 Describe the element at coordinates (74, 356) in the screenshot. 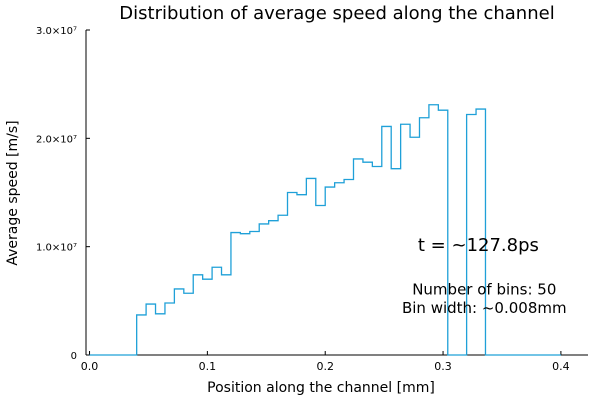

I see `y-tick-label: 0` at that location.